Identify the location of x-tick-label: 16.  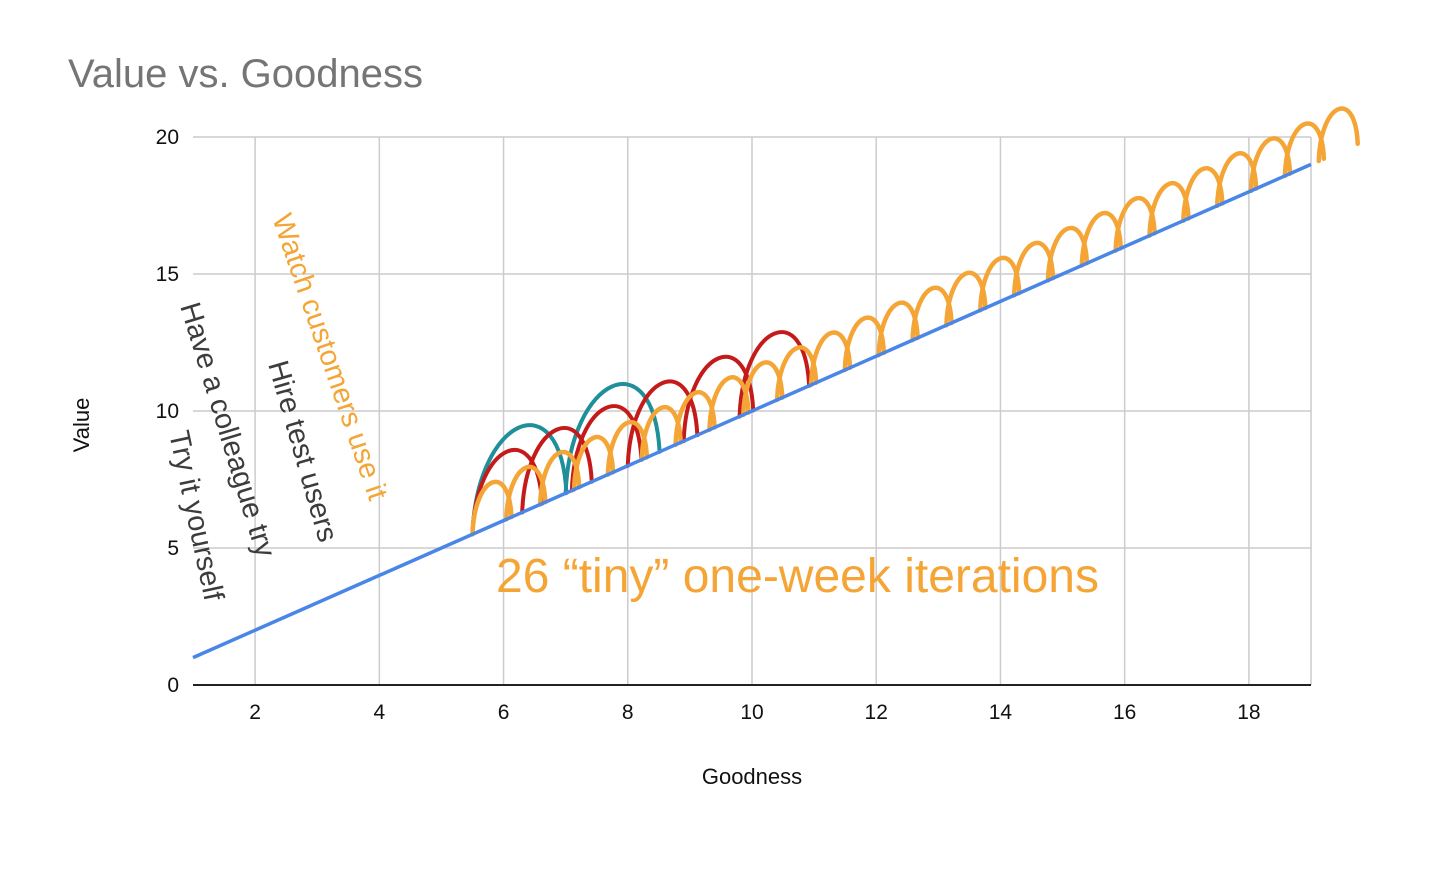
(1124, 712).